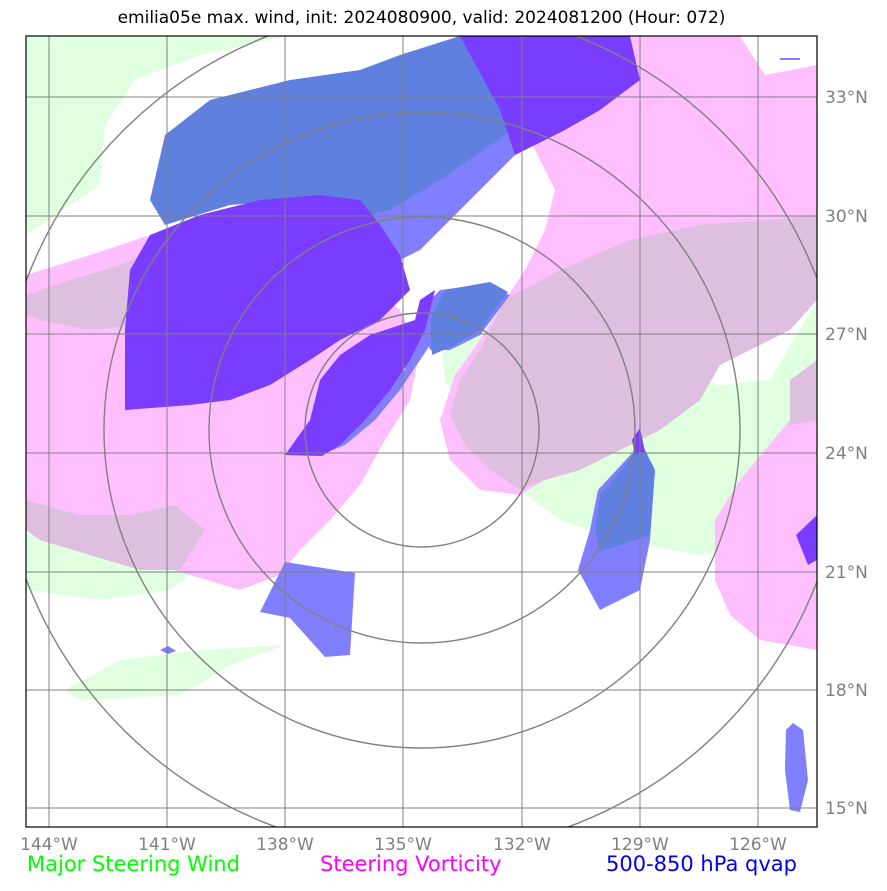  What do you see at coordinates (846, 335) in the screenshot?
I see `lat-tick-label: 27°N` at bounding box center [846, 335].